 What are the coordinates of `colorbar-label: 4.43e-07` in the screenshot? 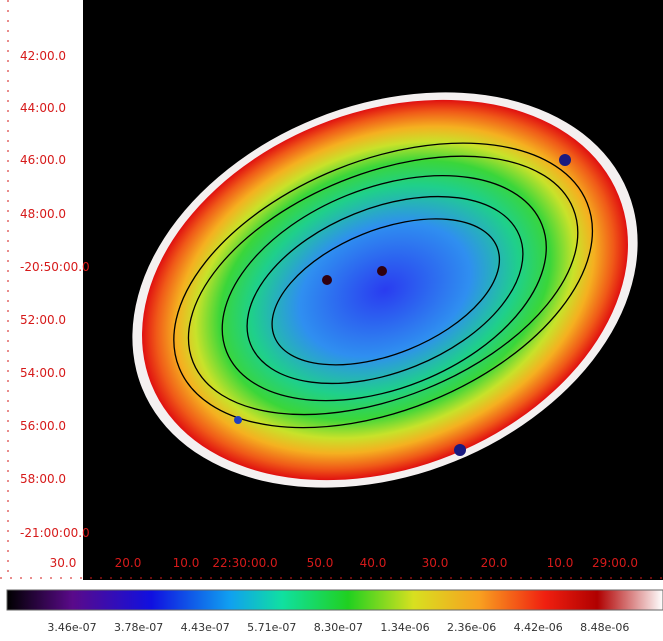 It's located at (205, 627).